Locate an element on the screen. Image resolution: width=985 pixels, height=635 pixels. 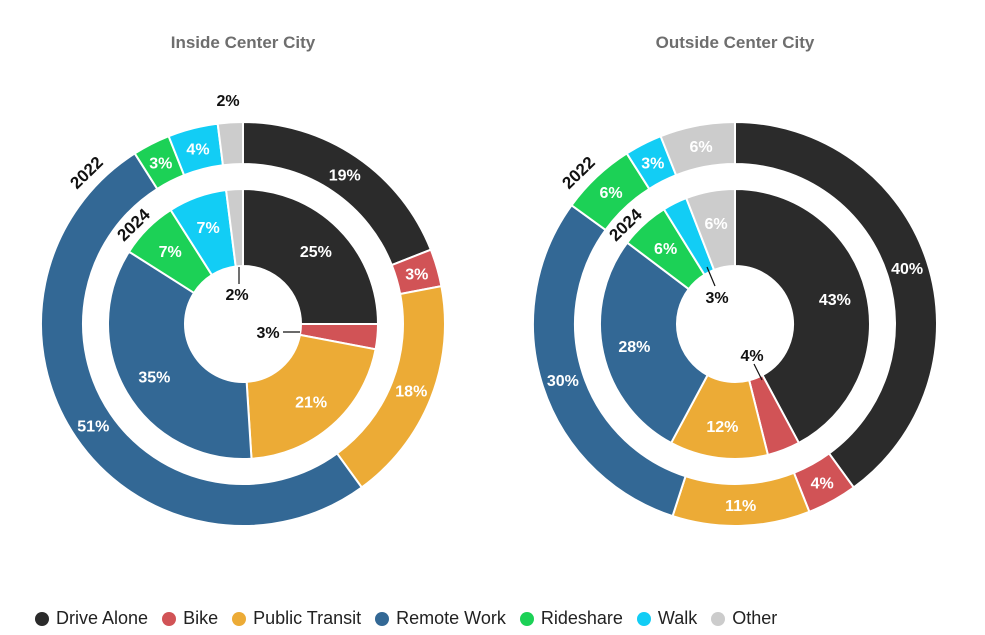
data-label-2022-remote-work: 30% is located at coordinates (563, 381).